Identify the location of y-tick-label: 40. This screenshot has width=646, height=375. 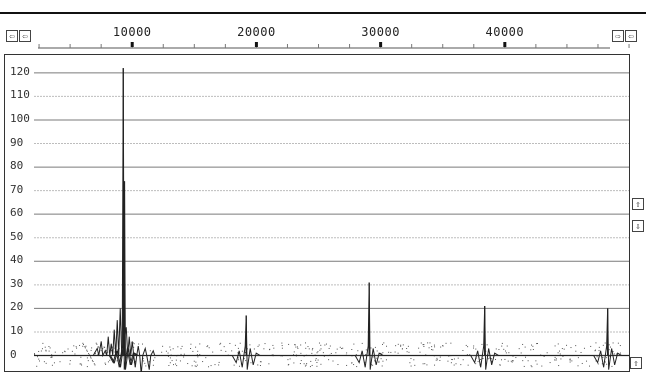
(17, 260).